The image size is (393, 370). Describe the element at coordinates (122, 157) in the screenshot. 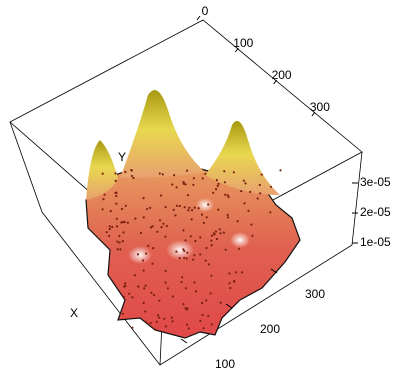

I see `y-axis-label: Y` at that location.